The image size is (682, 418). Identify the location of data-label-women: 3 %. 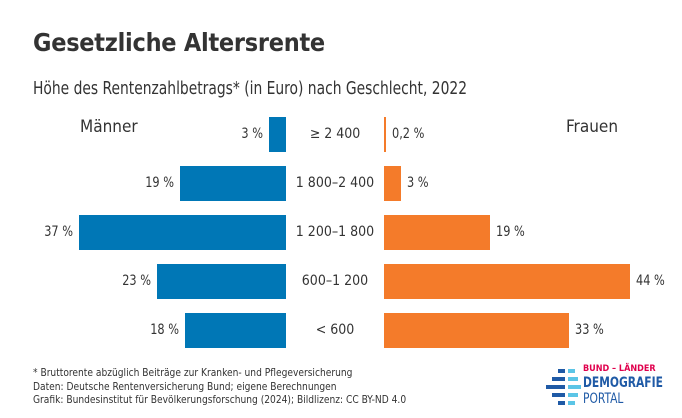
(417, 183).